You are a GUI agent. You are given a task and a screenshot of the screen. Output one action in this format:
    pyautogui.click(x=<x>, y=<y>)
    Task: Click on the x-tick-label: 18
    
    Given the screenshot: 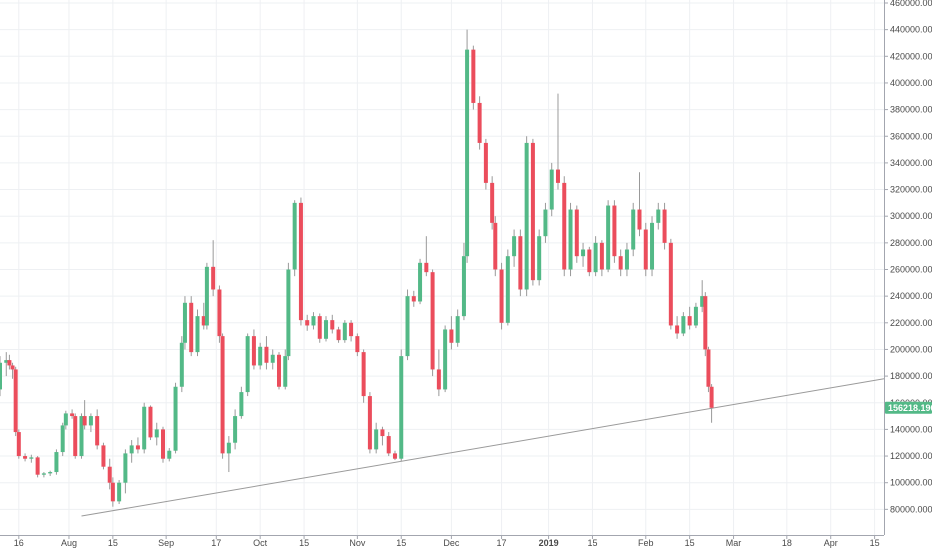 What is the action you would take?
    pyautogui.click(x=787, y=543)
    